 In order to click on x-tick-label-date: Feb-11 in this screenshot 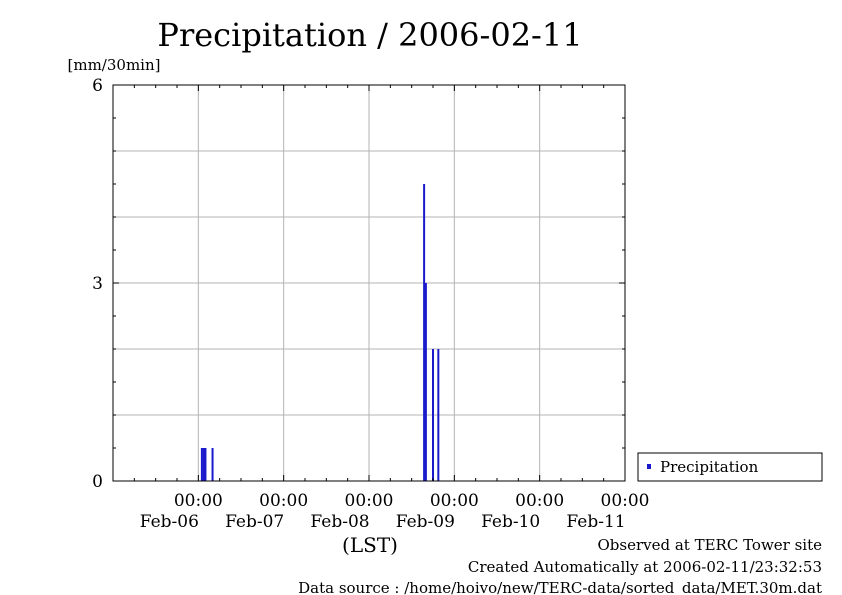, I will do `click(595, 522)`.